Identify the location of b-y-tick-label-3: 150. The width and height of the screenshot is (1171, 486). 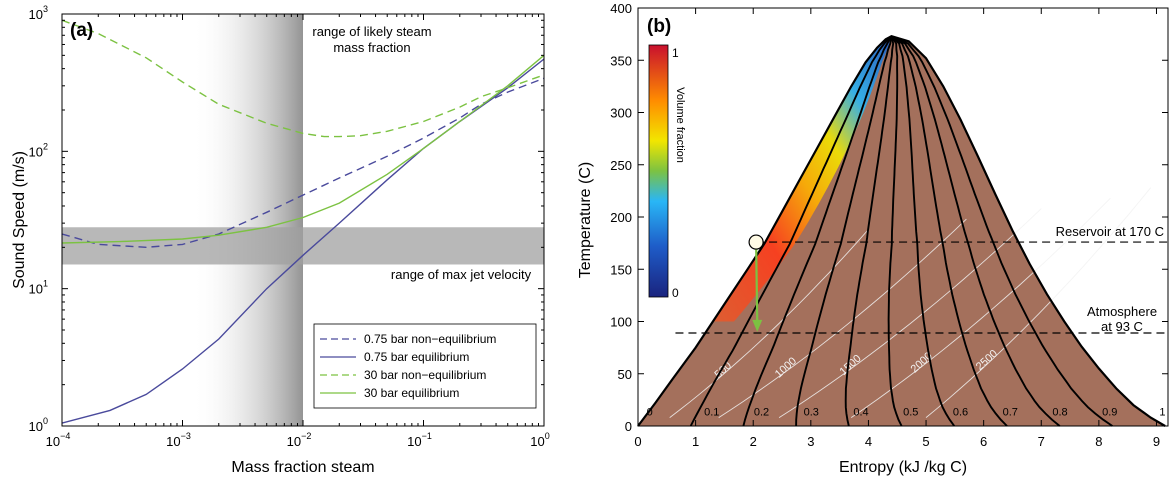
(621, 269).